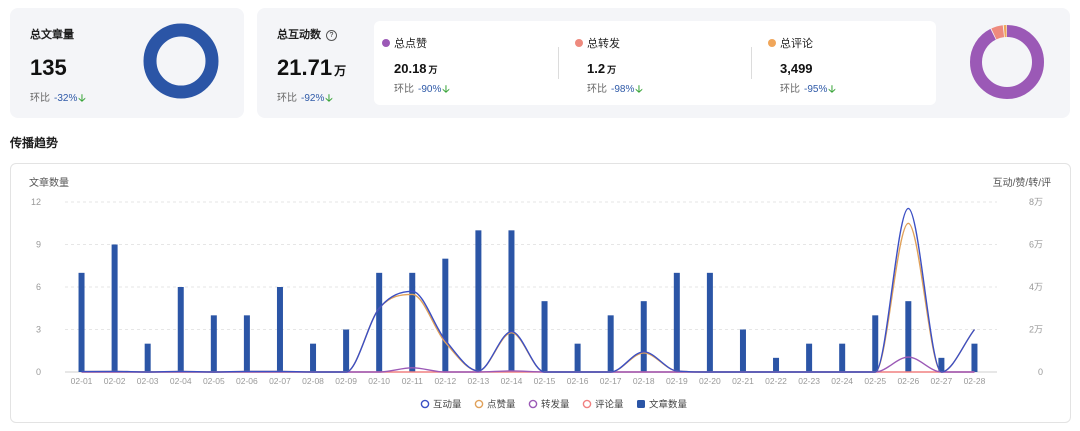  I want to click on x-tick-label: 02-03, so click(148, 381).